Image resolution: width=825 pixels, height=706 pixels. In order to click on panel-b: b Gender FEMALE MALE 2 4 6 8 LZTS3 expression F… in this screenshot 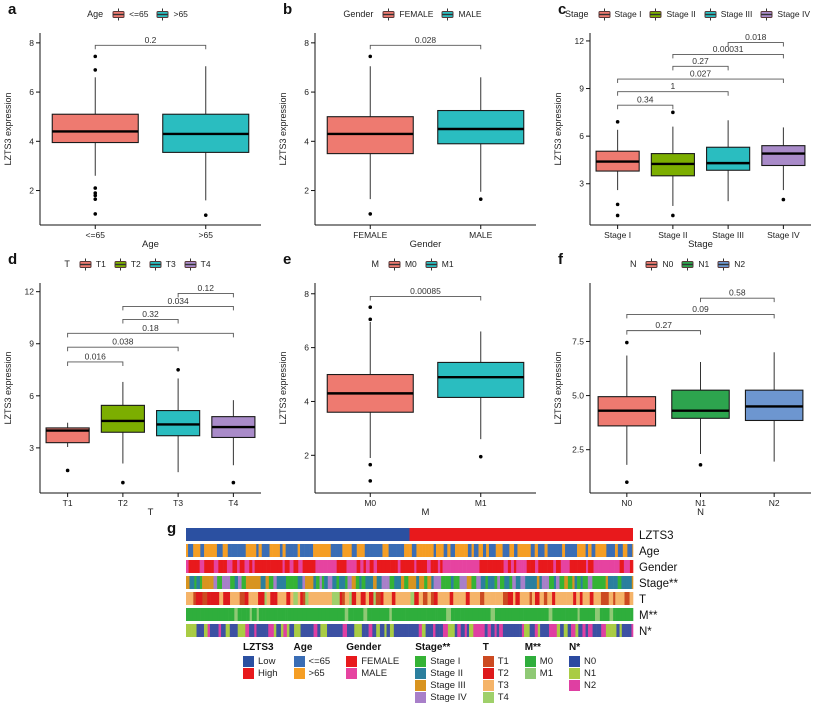, I will do `click(412, 125)`.